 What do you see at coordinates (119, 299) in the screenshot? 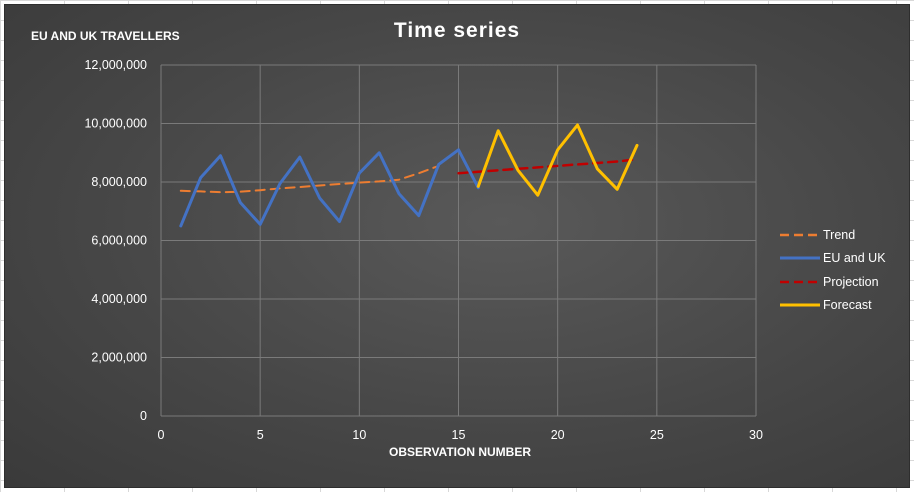
I see `y-tick-label: 4,000,000` at bounding box center [119, 299].